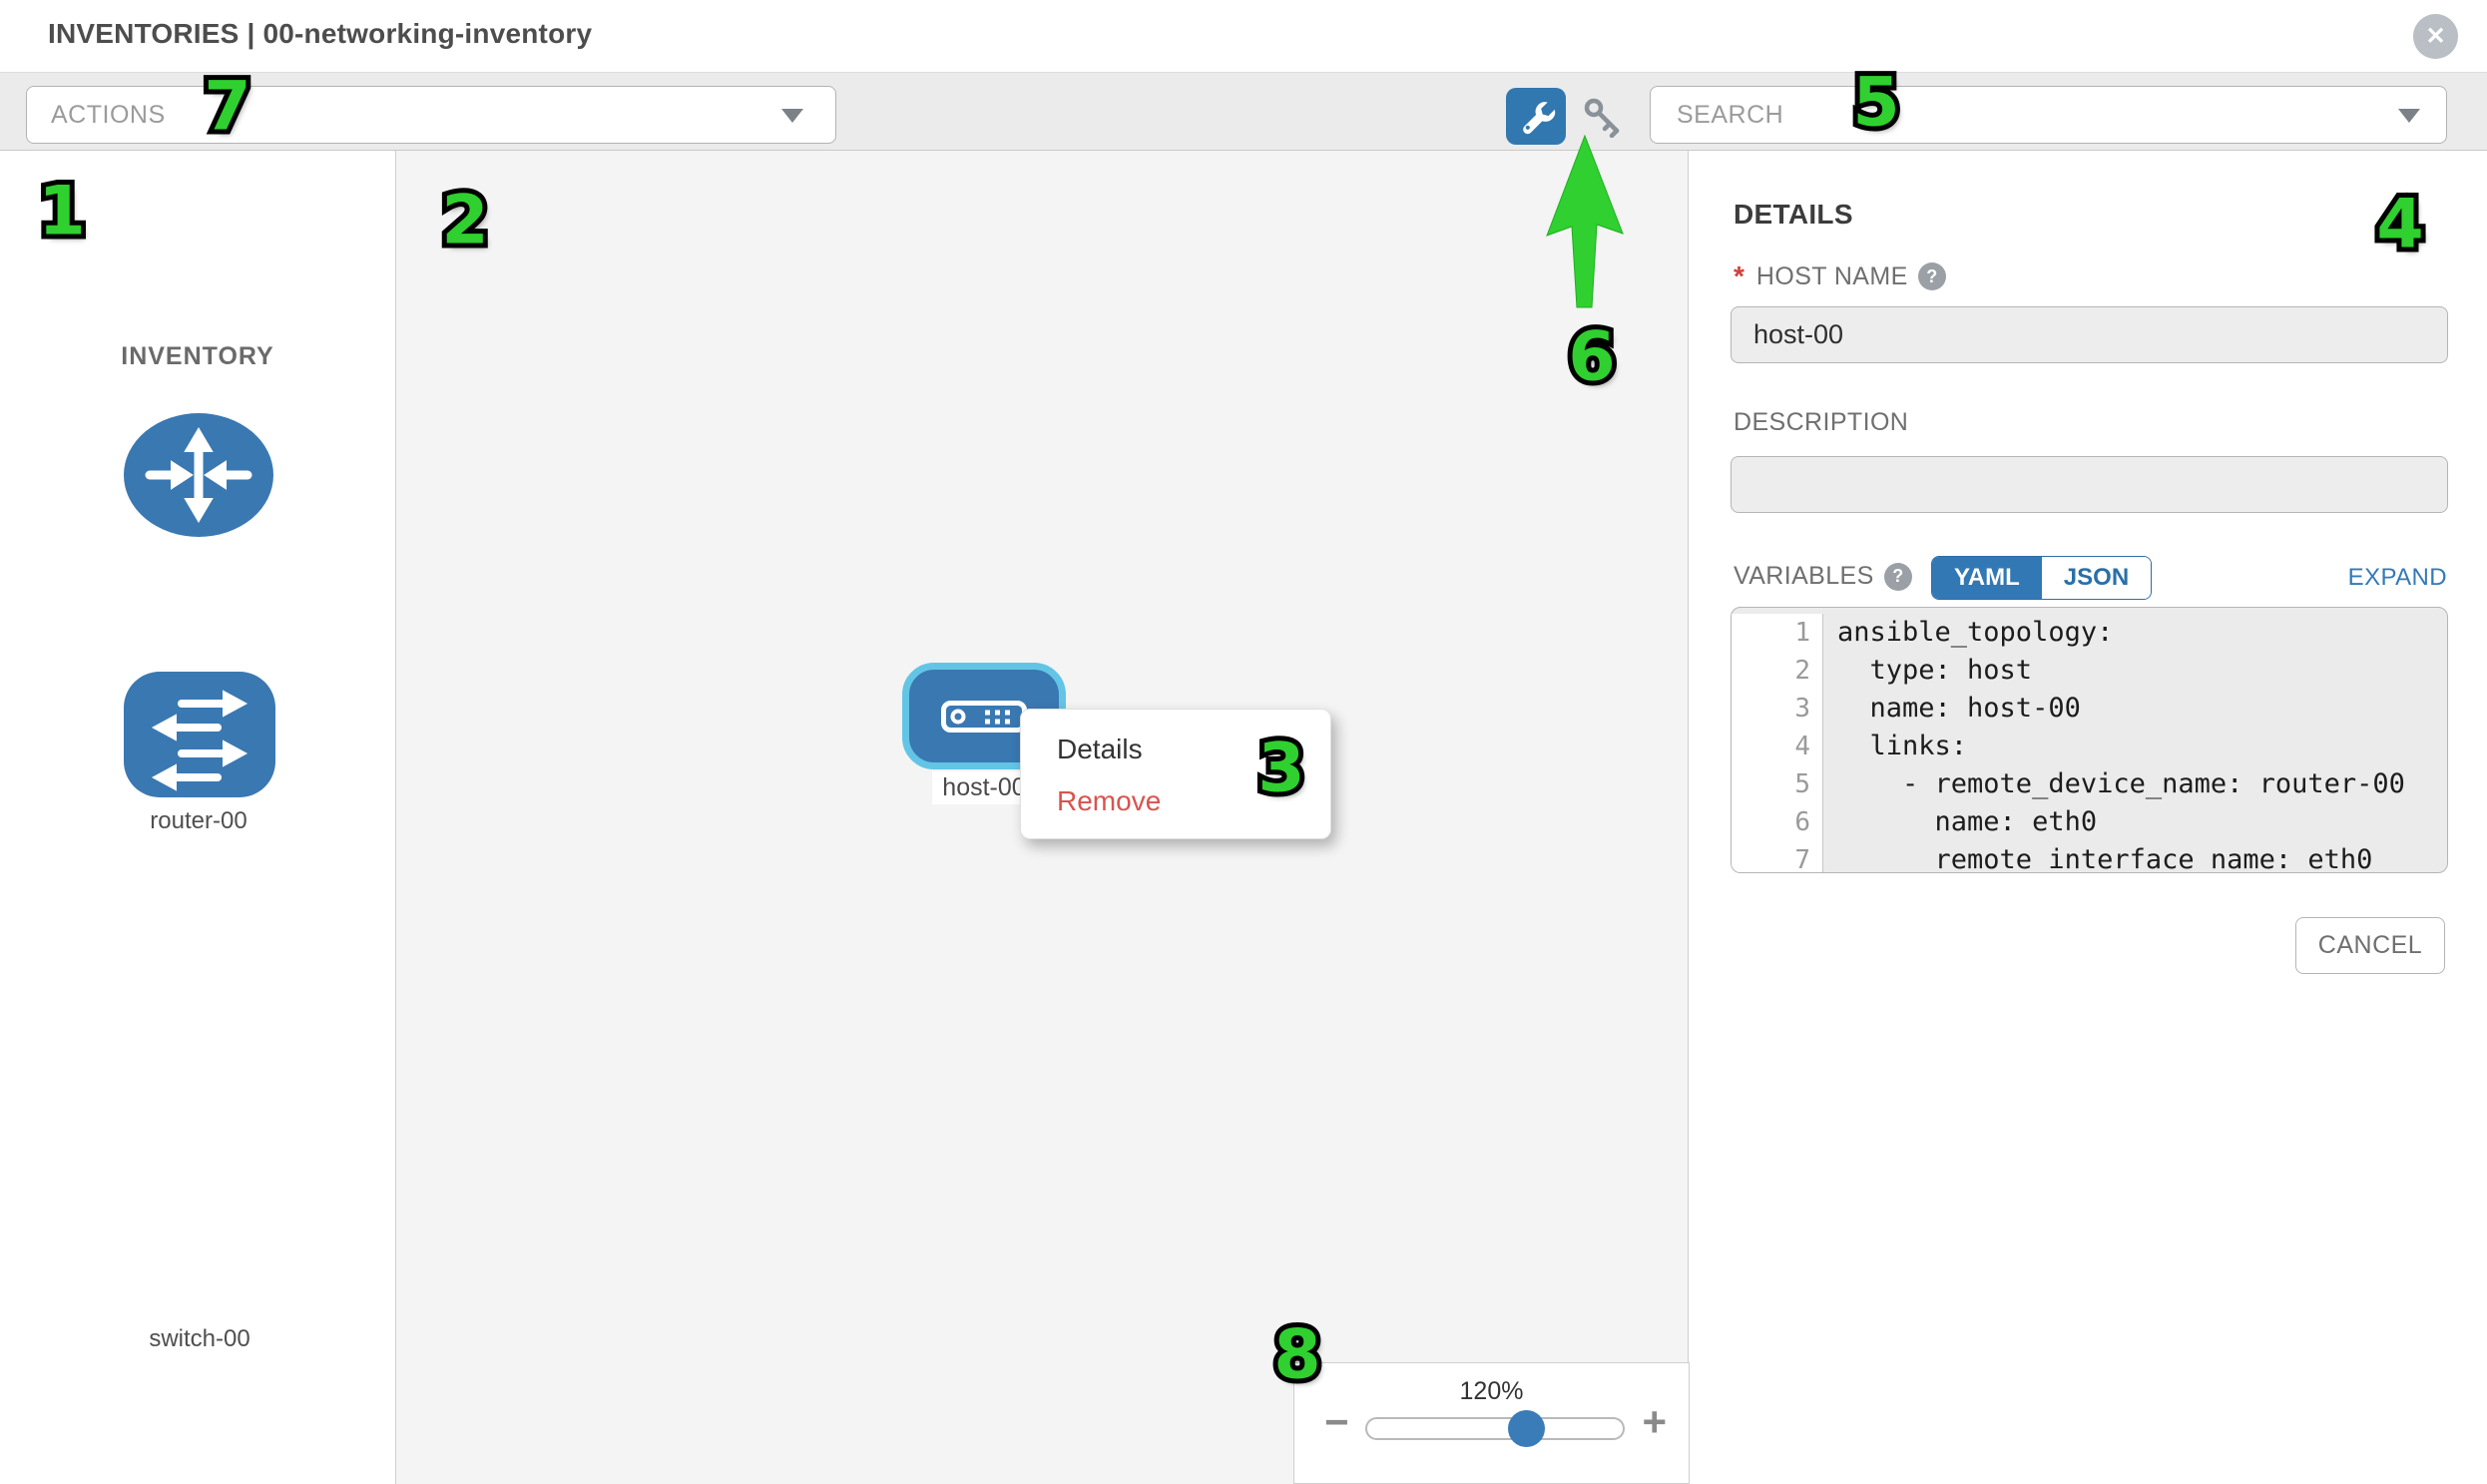  I want to click on host-name-label-row: * HOST NAME ?, so click(1840, 276).